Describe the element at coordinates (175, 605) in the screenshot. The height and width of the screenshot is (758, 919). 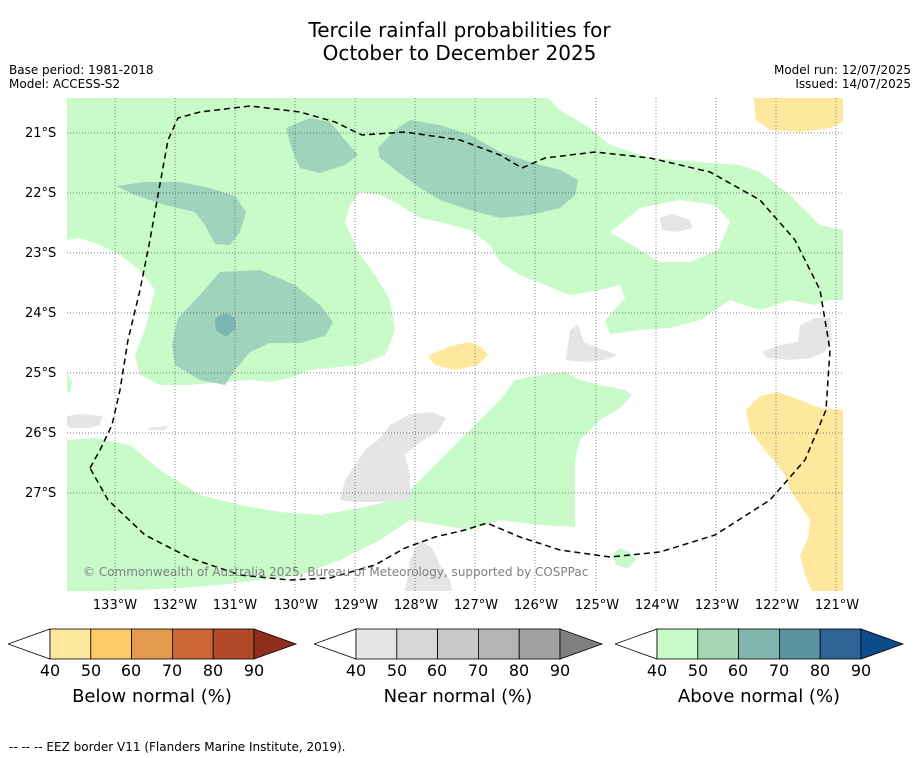
I see `lon-label: 132°W` at that location.